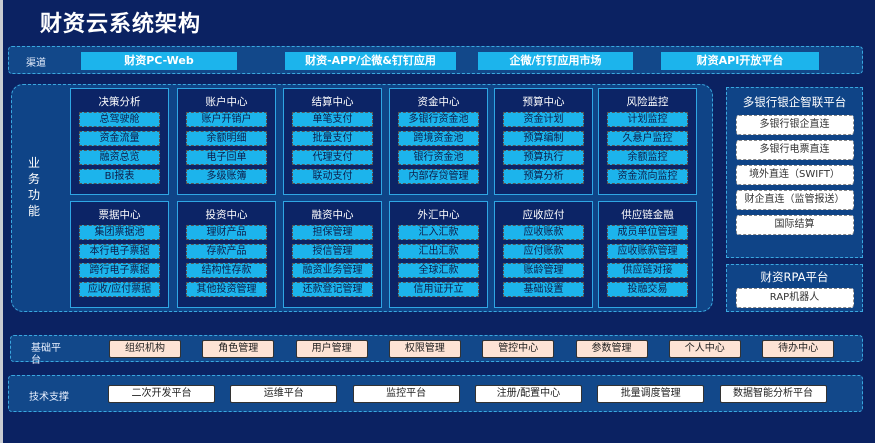 This screenshot has width=875, height=443. What do you see at coordinates (332, 215) in the screenshot?
I see `module-title: 融资中心` at bounding box center [332, 215].